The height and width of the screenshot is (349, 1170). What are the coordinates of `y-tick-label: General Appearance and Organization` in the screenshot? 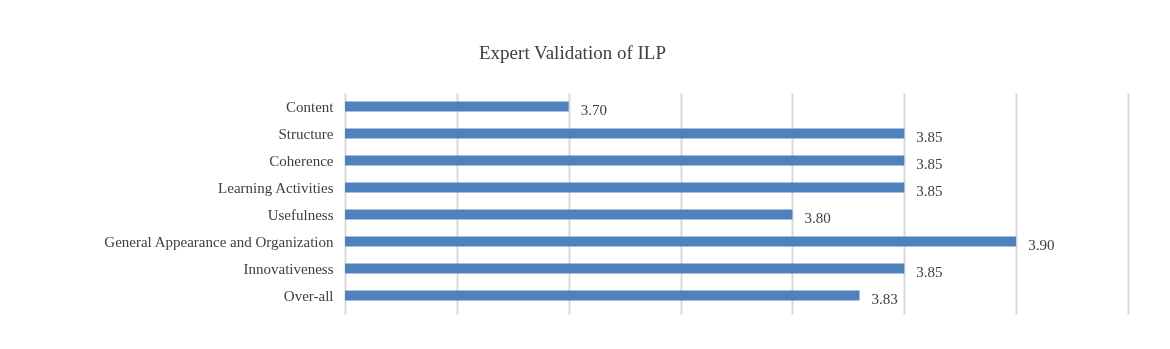 It's located at (219, 241).